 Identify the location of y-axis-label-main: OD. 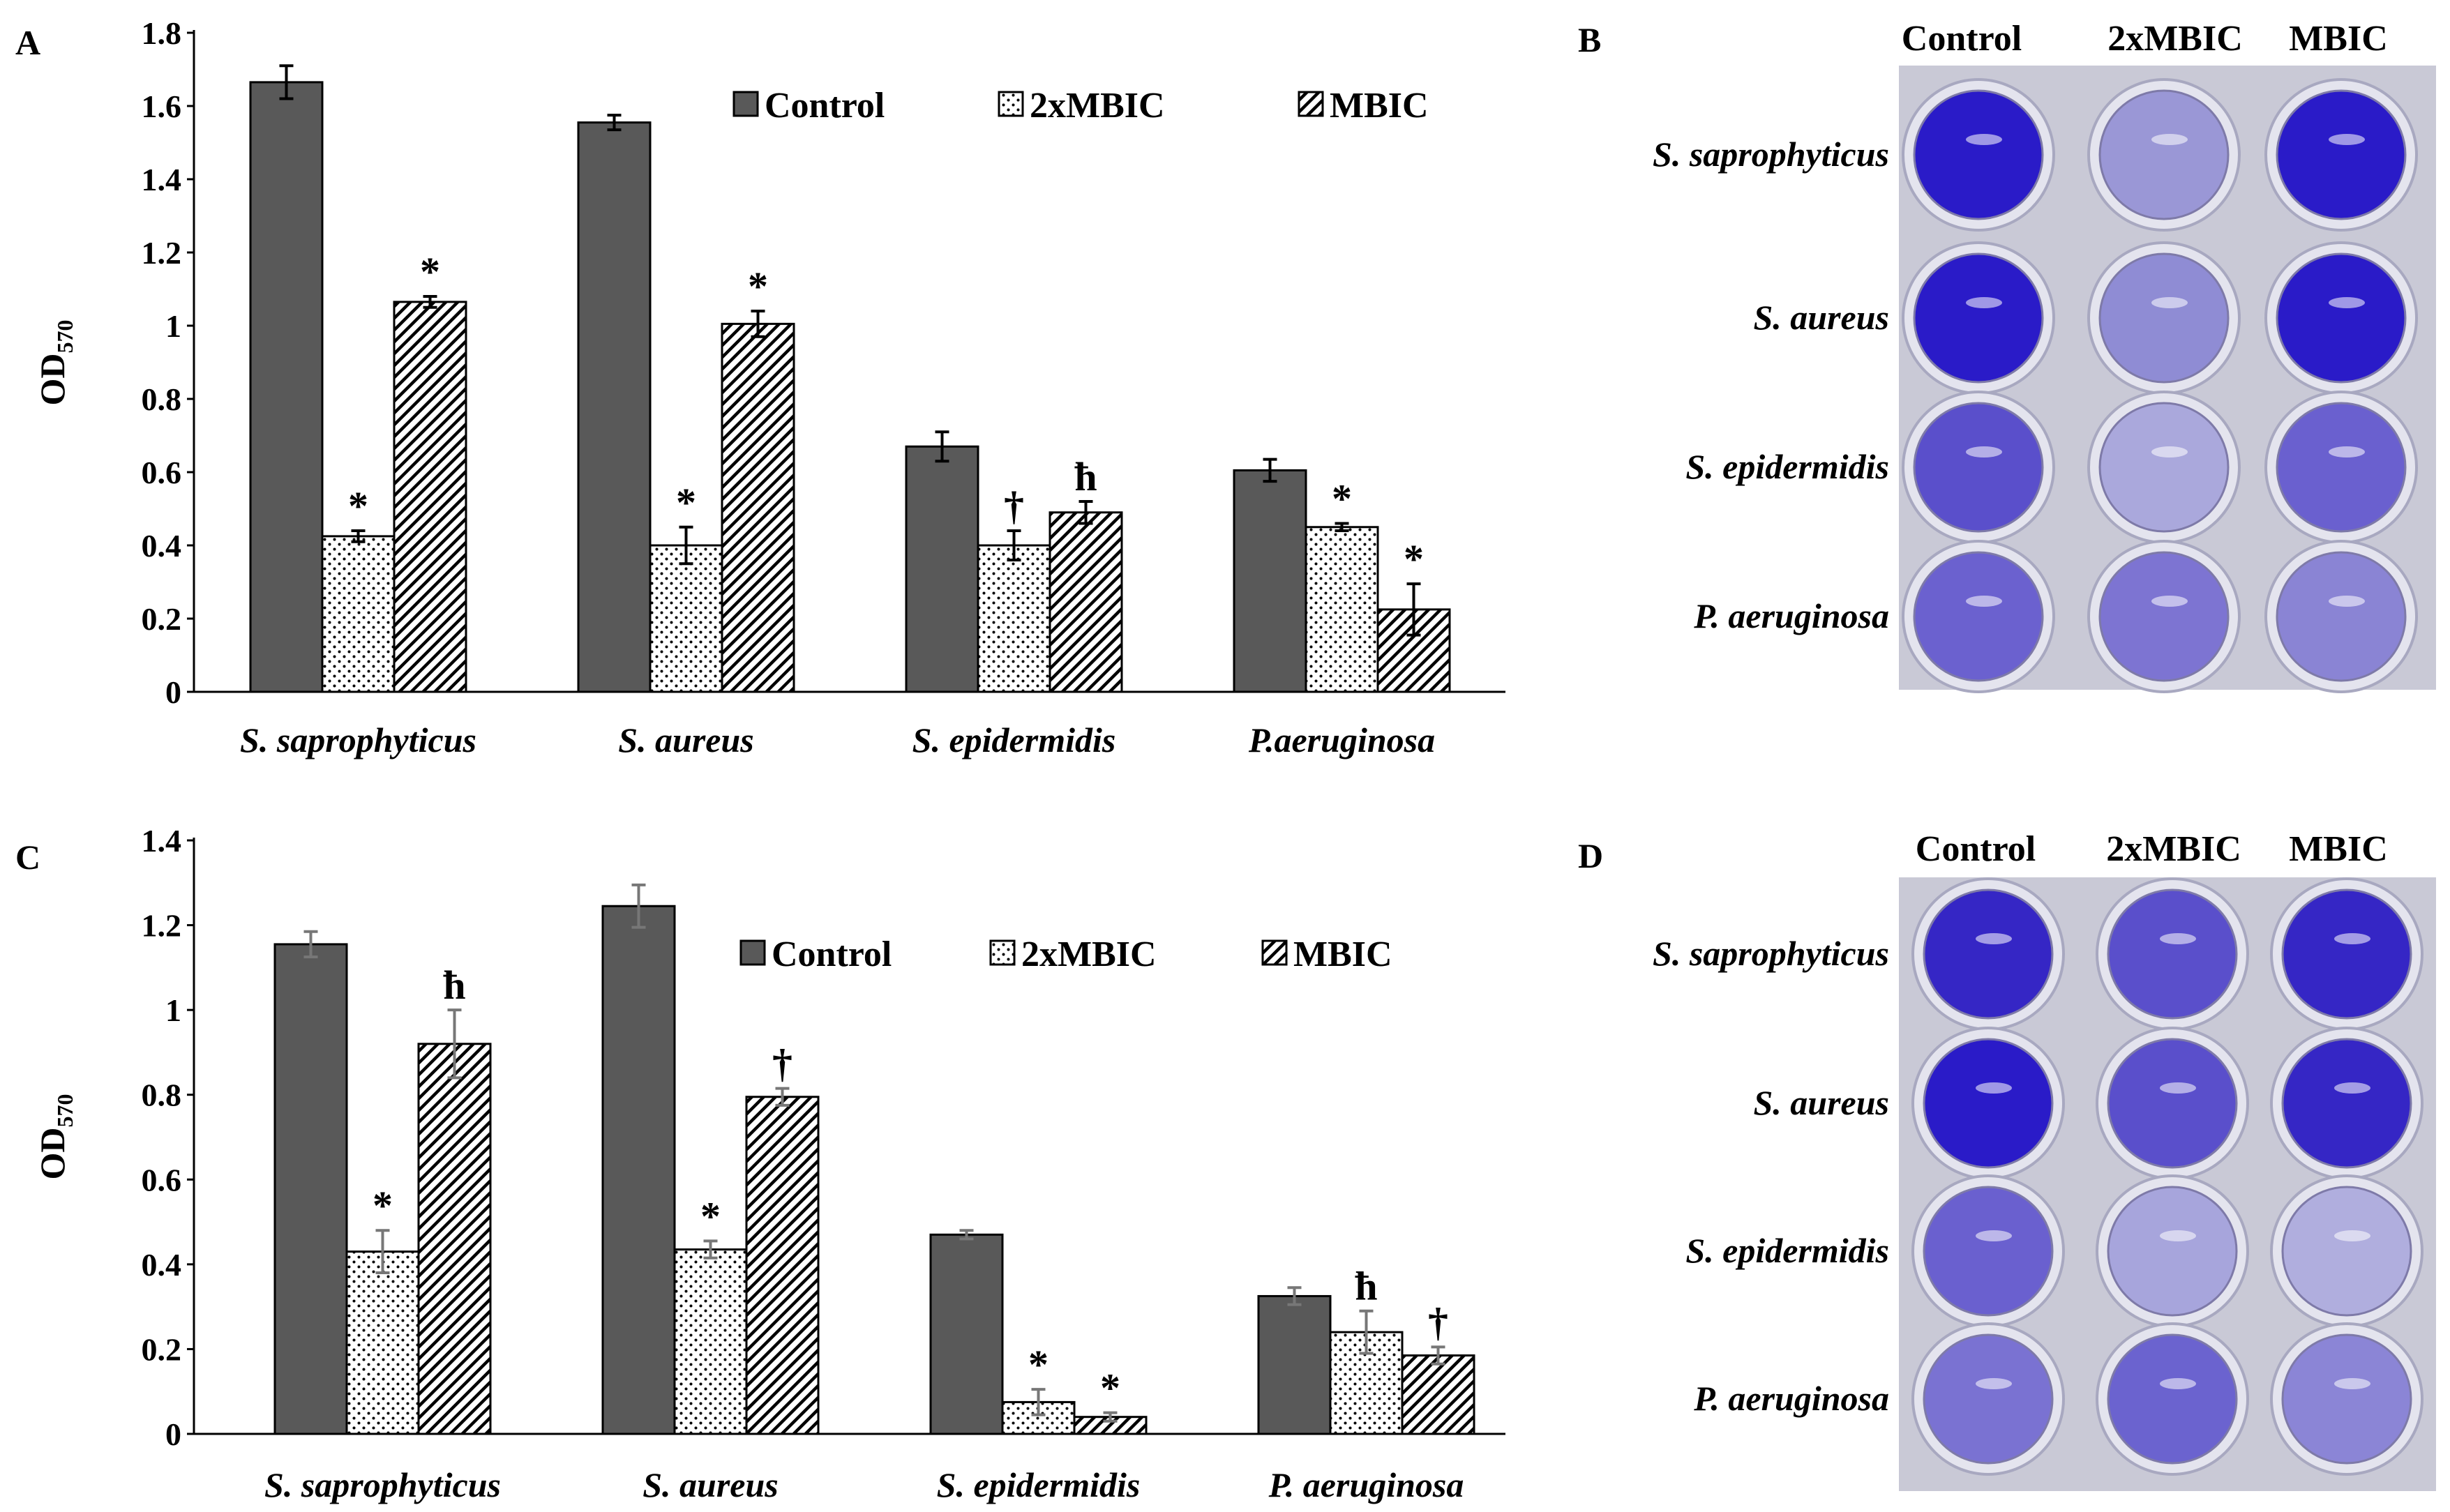
(53, 1154).